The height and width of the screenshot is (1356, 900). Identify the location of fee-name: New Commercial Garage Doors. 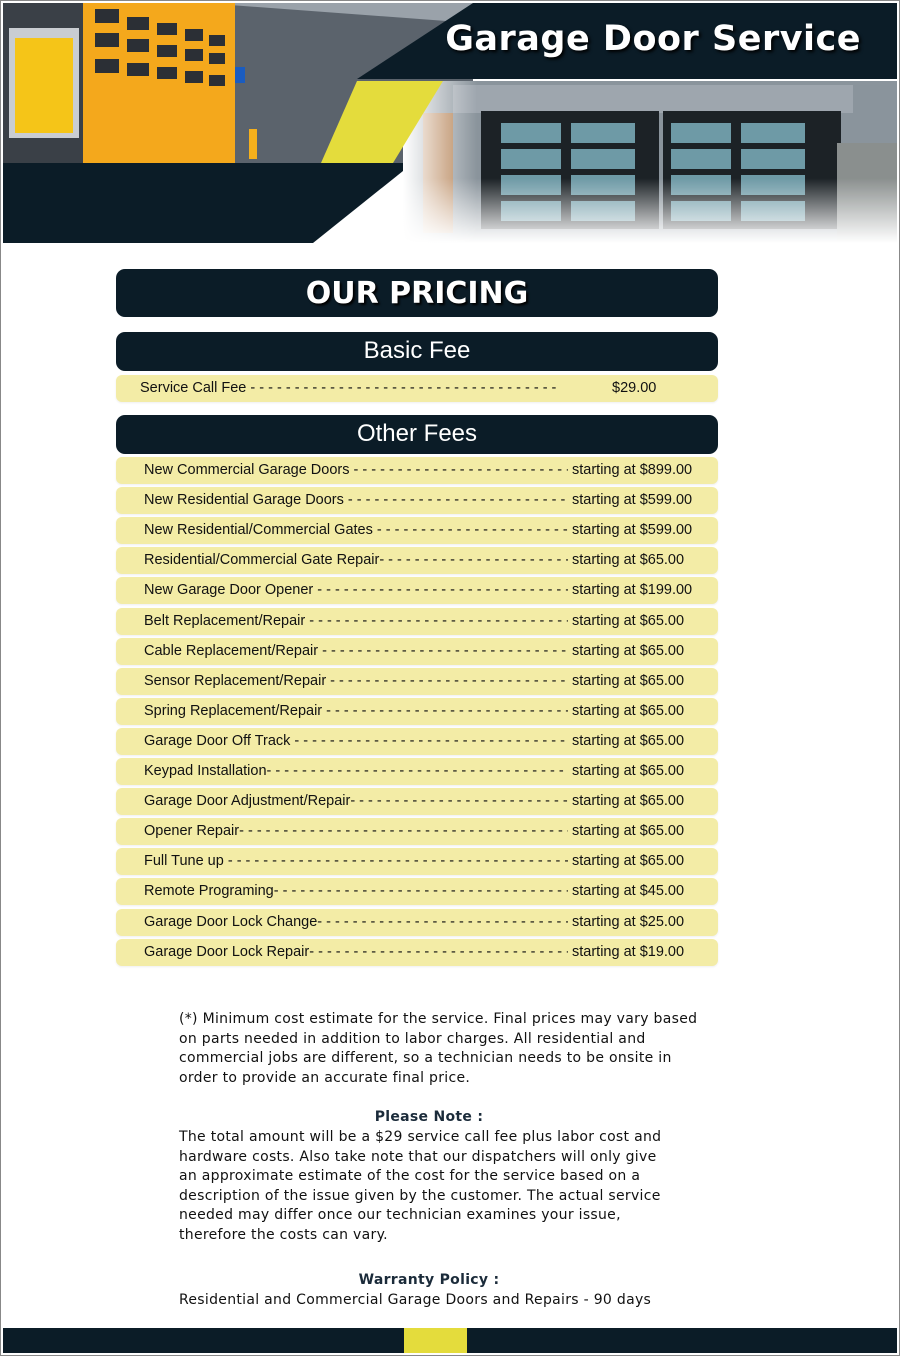
(356, 470).